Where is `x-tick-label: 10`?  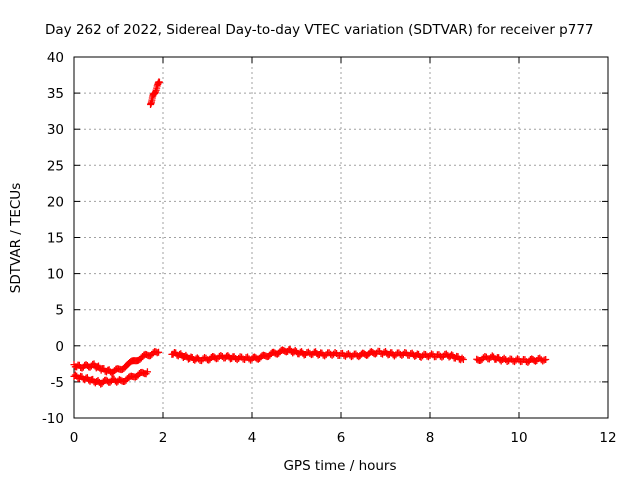 x-tick-label: 10 is located at coordinates (518, 438).